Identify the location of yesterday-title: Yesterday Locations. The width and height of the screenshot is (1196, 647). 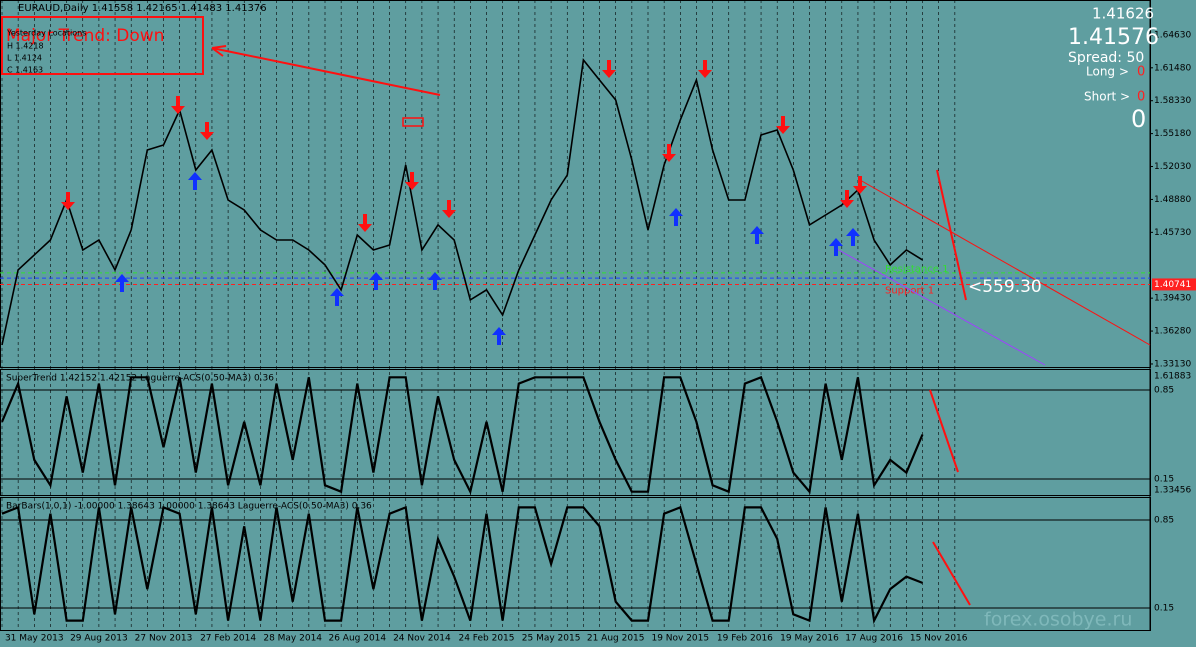
(46, 33).